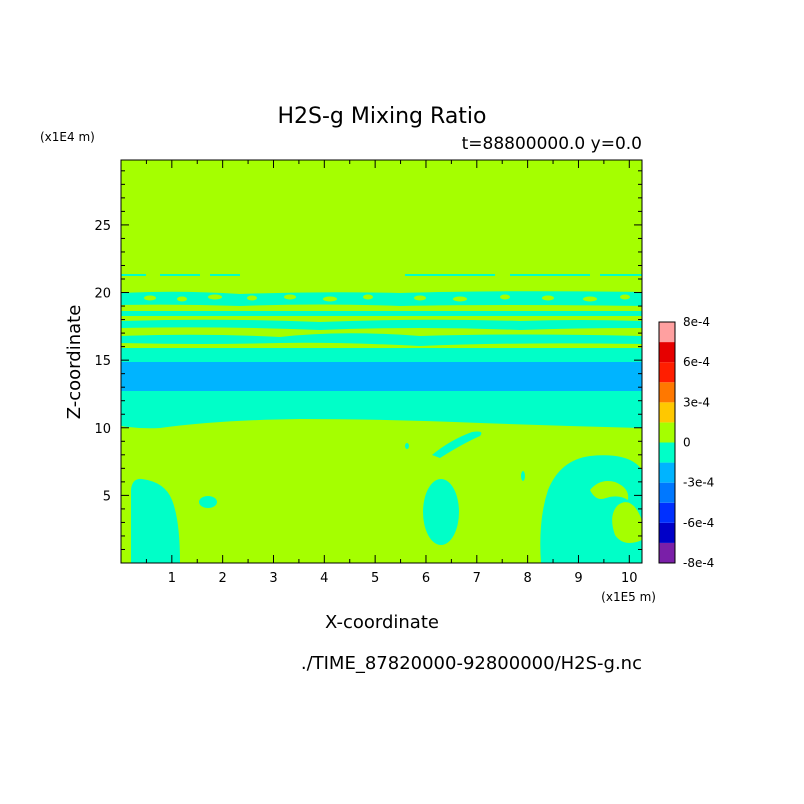  What do you see at coordinates (172, 578) in the screenshot?
I see `x-tick-label: 1` at bounding box center [172, 578].